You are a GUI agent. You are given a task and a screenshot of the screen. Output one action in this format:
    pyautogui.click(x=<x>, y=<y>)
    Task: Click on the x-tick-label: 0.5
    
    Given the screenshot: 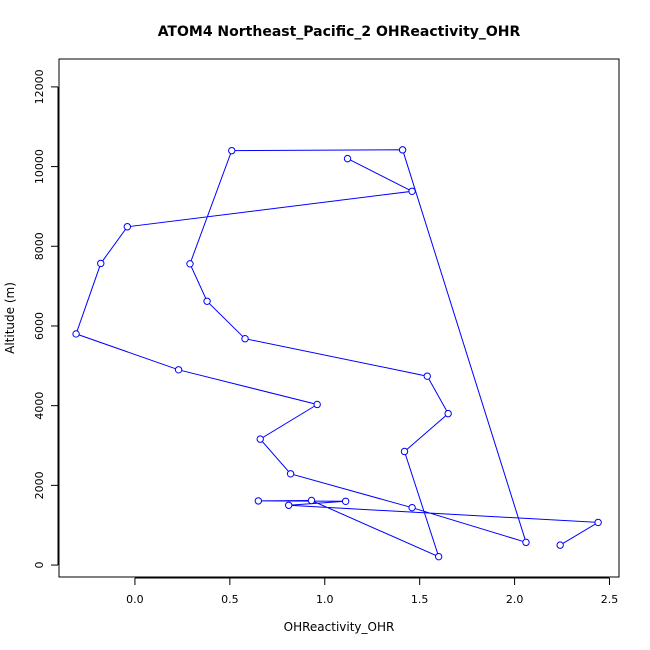 What is the action you would take?
    pyautogui.click(x=230, y=599)
    